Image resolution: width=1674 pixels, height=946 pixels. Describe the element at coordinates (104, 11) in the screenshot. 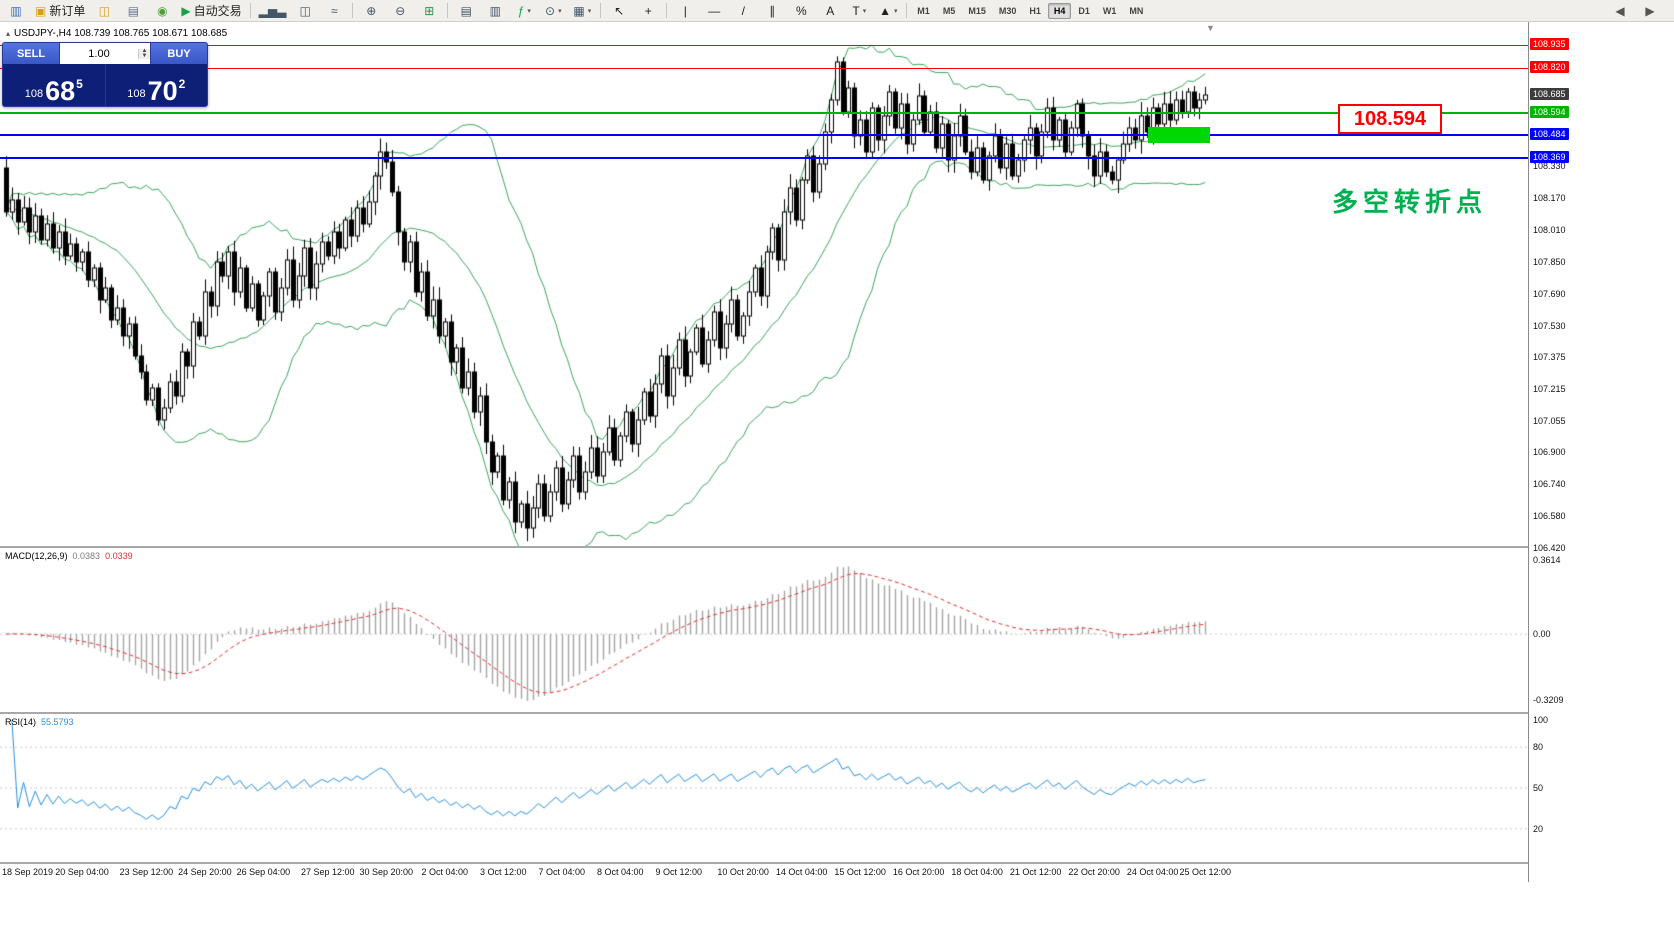

I see `chart-windows-icon: ◫` at that location.